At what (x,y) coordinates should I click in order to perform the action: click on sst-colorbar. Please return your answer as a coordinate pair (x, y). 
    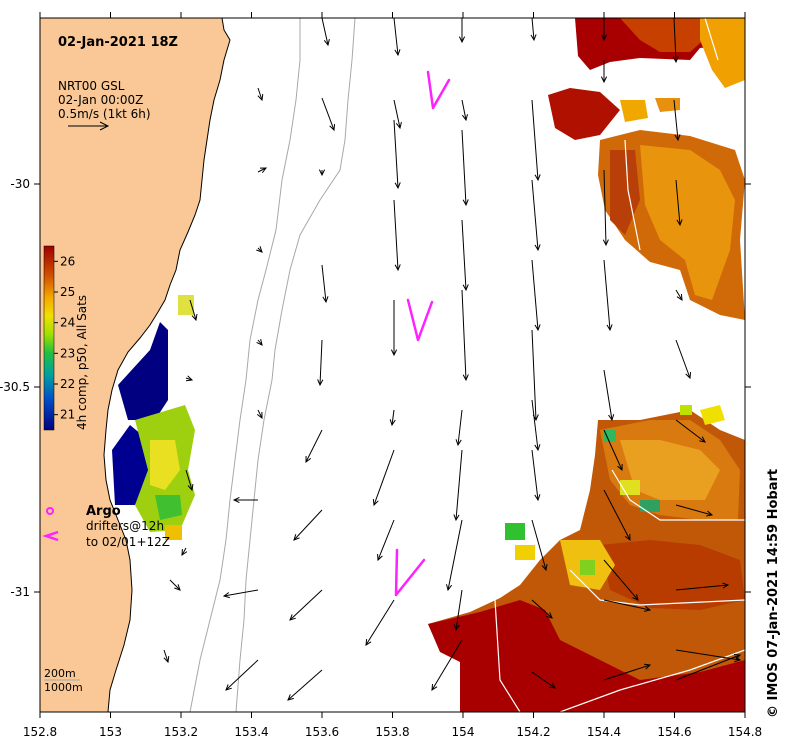
    Looking at the image, I should click on (49, 338).